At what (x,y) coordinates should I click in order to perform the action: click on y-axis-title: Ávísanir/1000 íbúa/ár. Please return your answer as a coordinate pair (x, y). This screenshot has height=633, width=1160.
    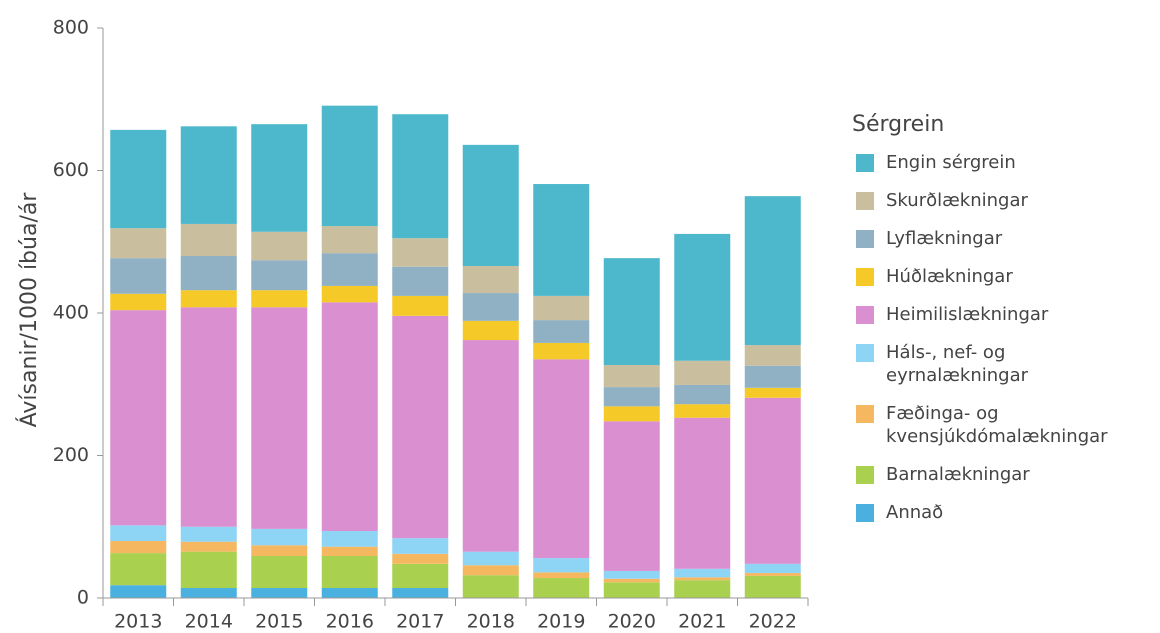
    Looking at the image, I should click on (29, 310).